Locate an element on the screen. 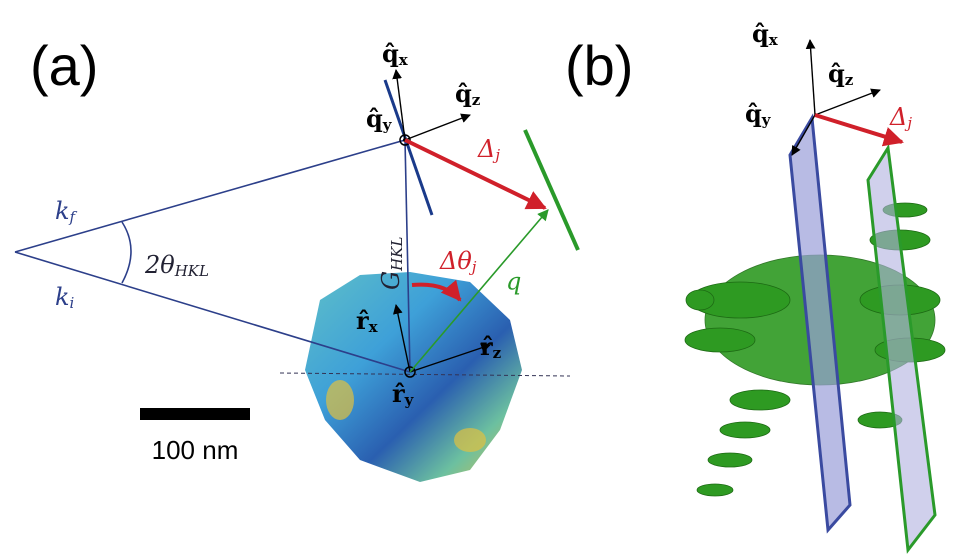  label: r̂z is located at coordinates (491, 347).